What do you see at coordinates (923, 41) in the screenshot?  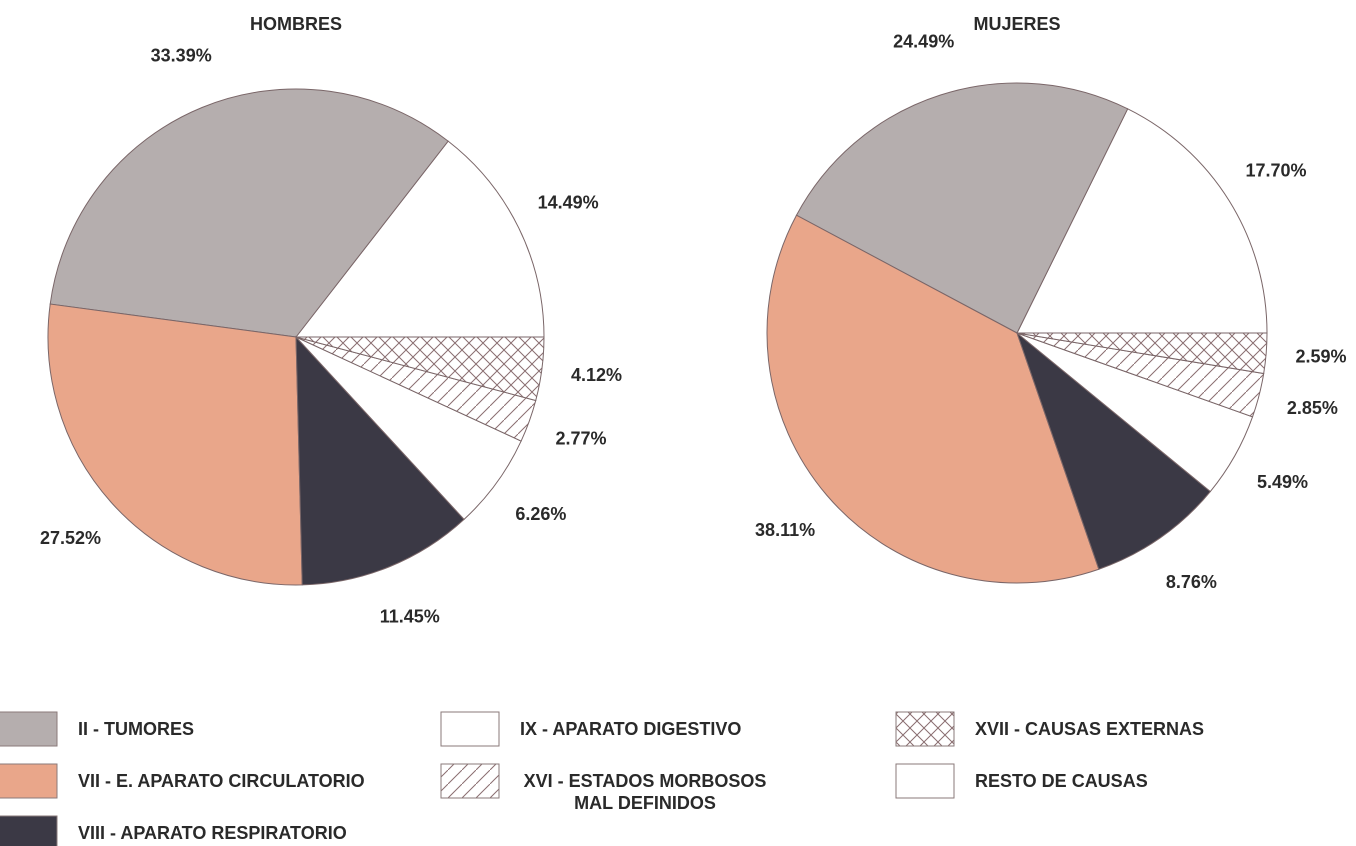 I see `data-label: 24.49%` at bounding box center [923, 41].